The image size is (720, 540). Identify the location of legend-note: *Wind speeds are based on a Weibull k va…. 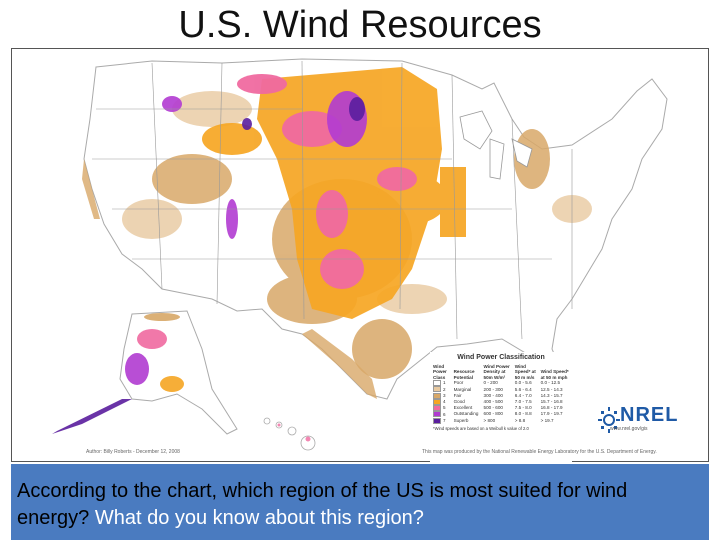
(481, 428).